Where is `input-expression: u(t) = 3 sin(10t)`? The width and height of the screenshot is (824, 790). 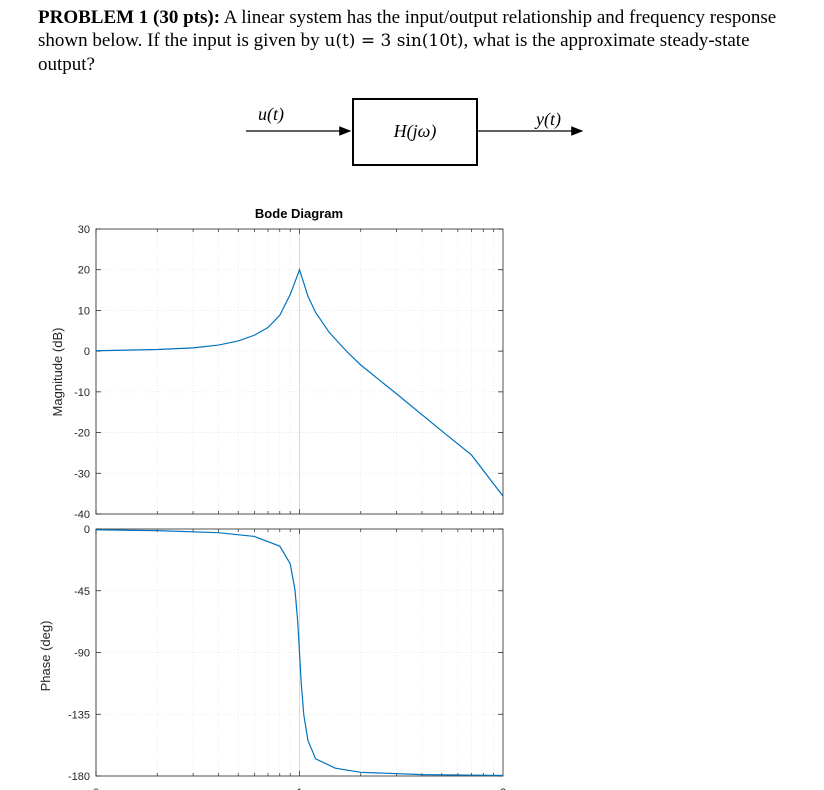
input-expression: u(t) = 3 sin(10t) is located at coordinates (394, 41).